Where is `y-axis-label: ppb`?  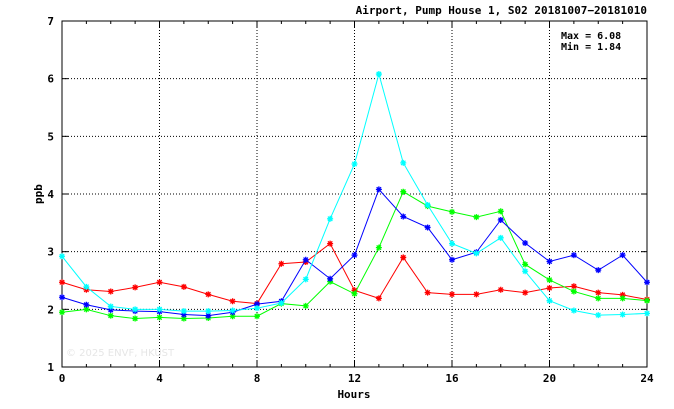
y-axis-label: ppb is located at coordinates (38, 194).